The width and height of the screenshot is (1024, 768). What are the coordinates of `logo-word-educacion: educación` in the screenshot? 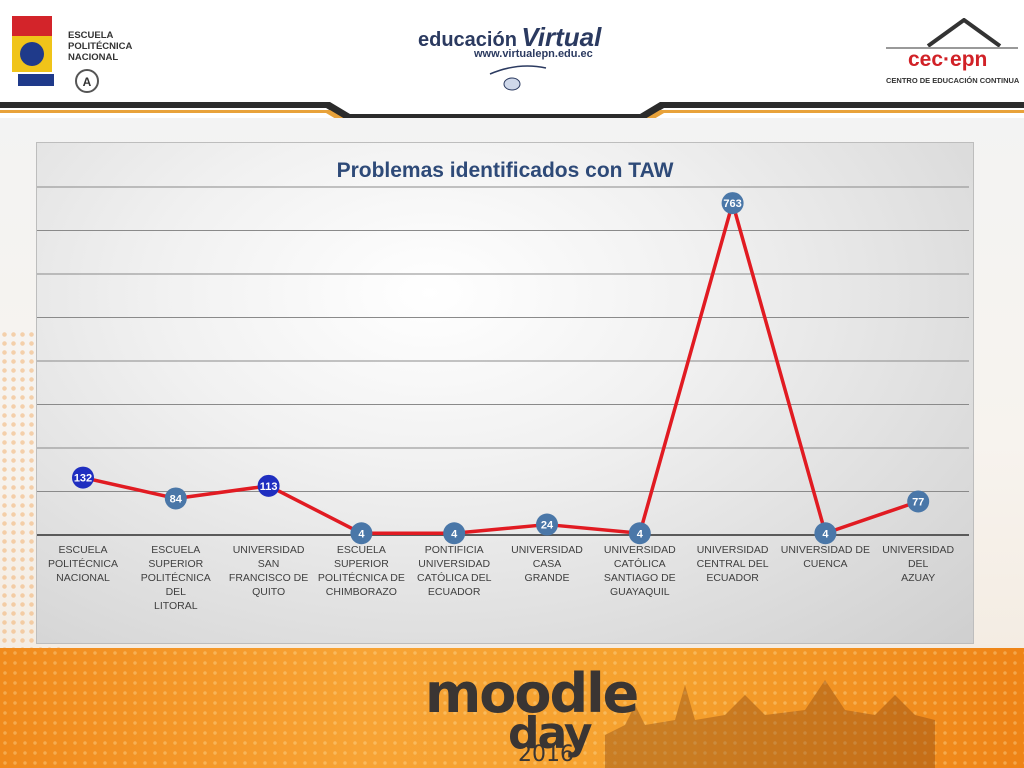 It's located at (467, 40).